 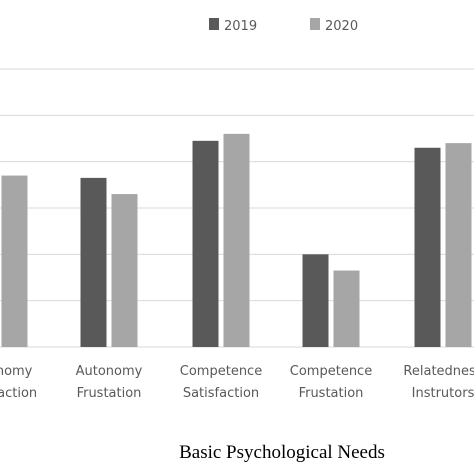 What do you see at coordinates (438, 371) in the screenshot?
I see `x-tick-line: Relatedness` at bounding box center [438, 371].